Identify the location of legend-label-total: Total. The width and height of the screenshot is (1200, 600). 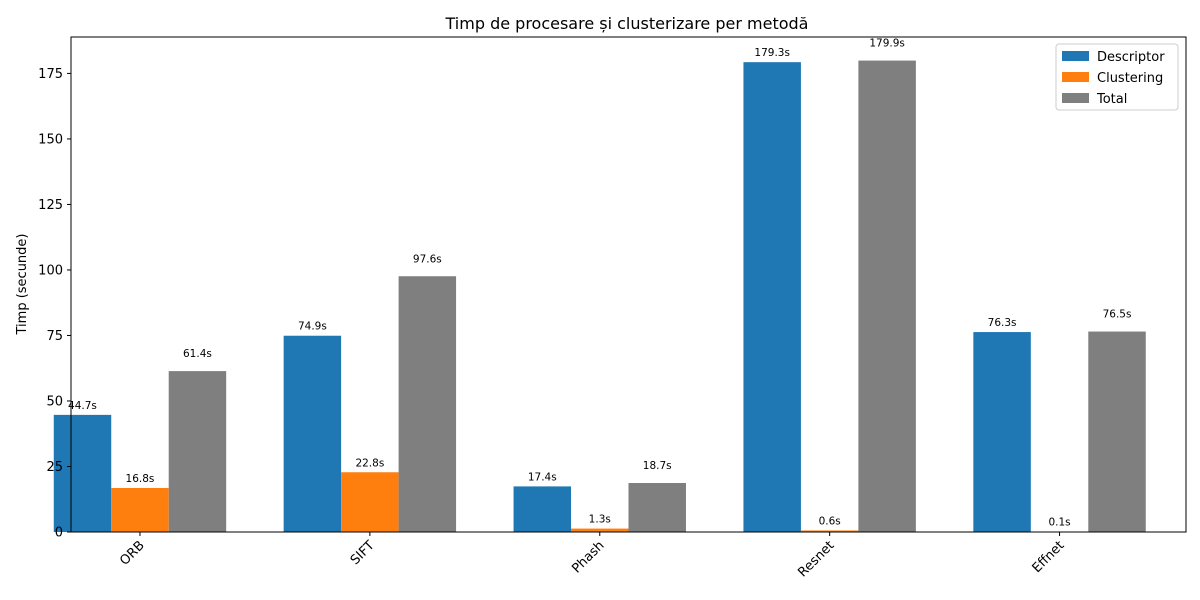
(1111, 99).